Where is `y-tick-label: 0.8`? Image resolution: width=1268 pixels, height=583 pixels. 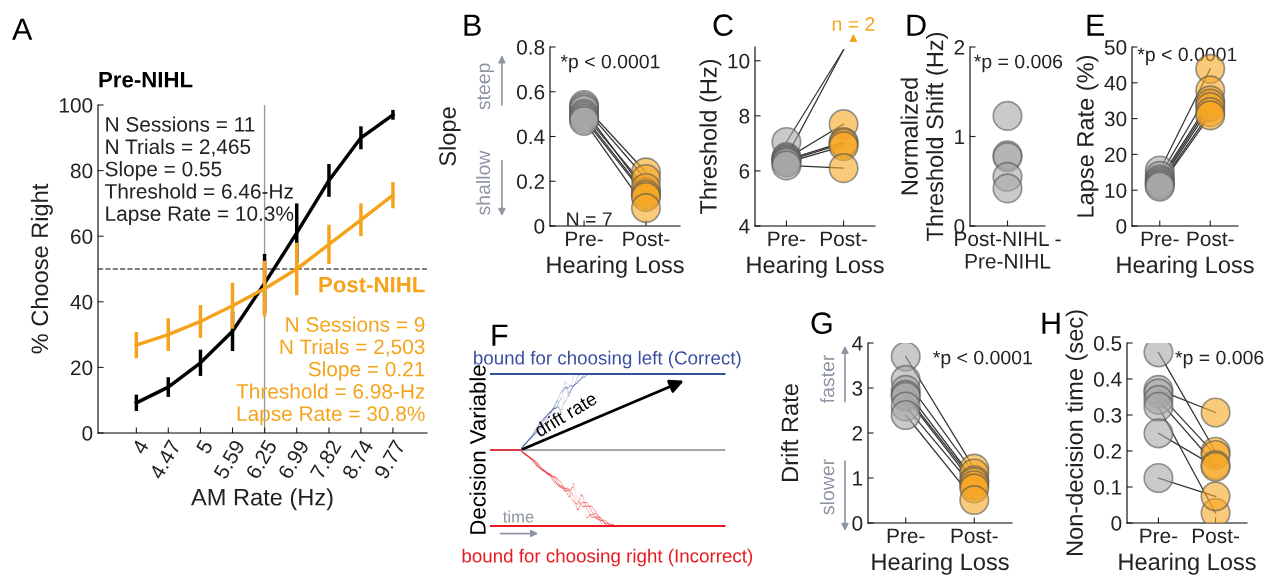
y-tick-label: 0.8 is located at coordinates (530, 47).